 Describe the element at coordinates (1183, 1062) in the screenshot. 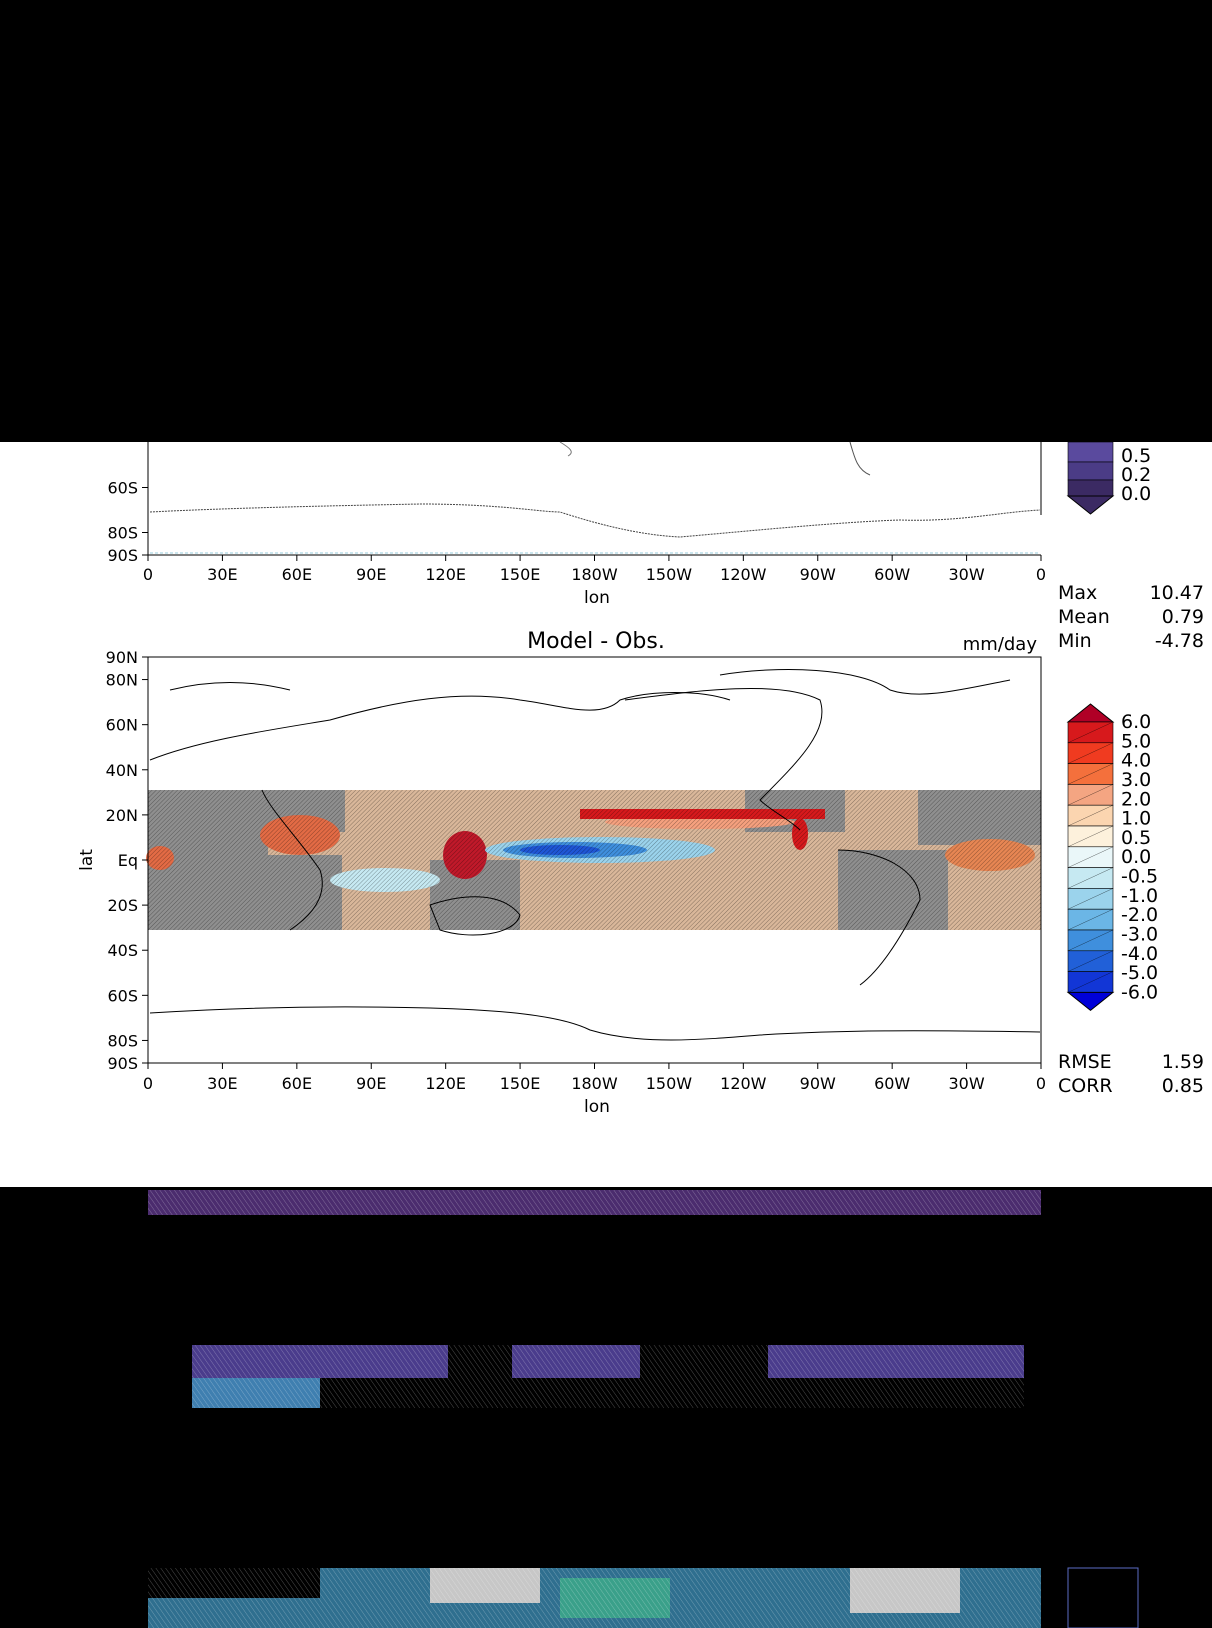

I see `stat-value: 1.59` at that location.